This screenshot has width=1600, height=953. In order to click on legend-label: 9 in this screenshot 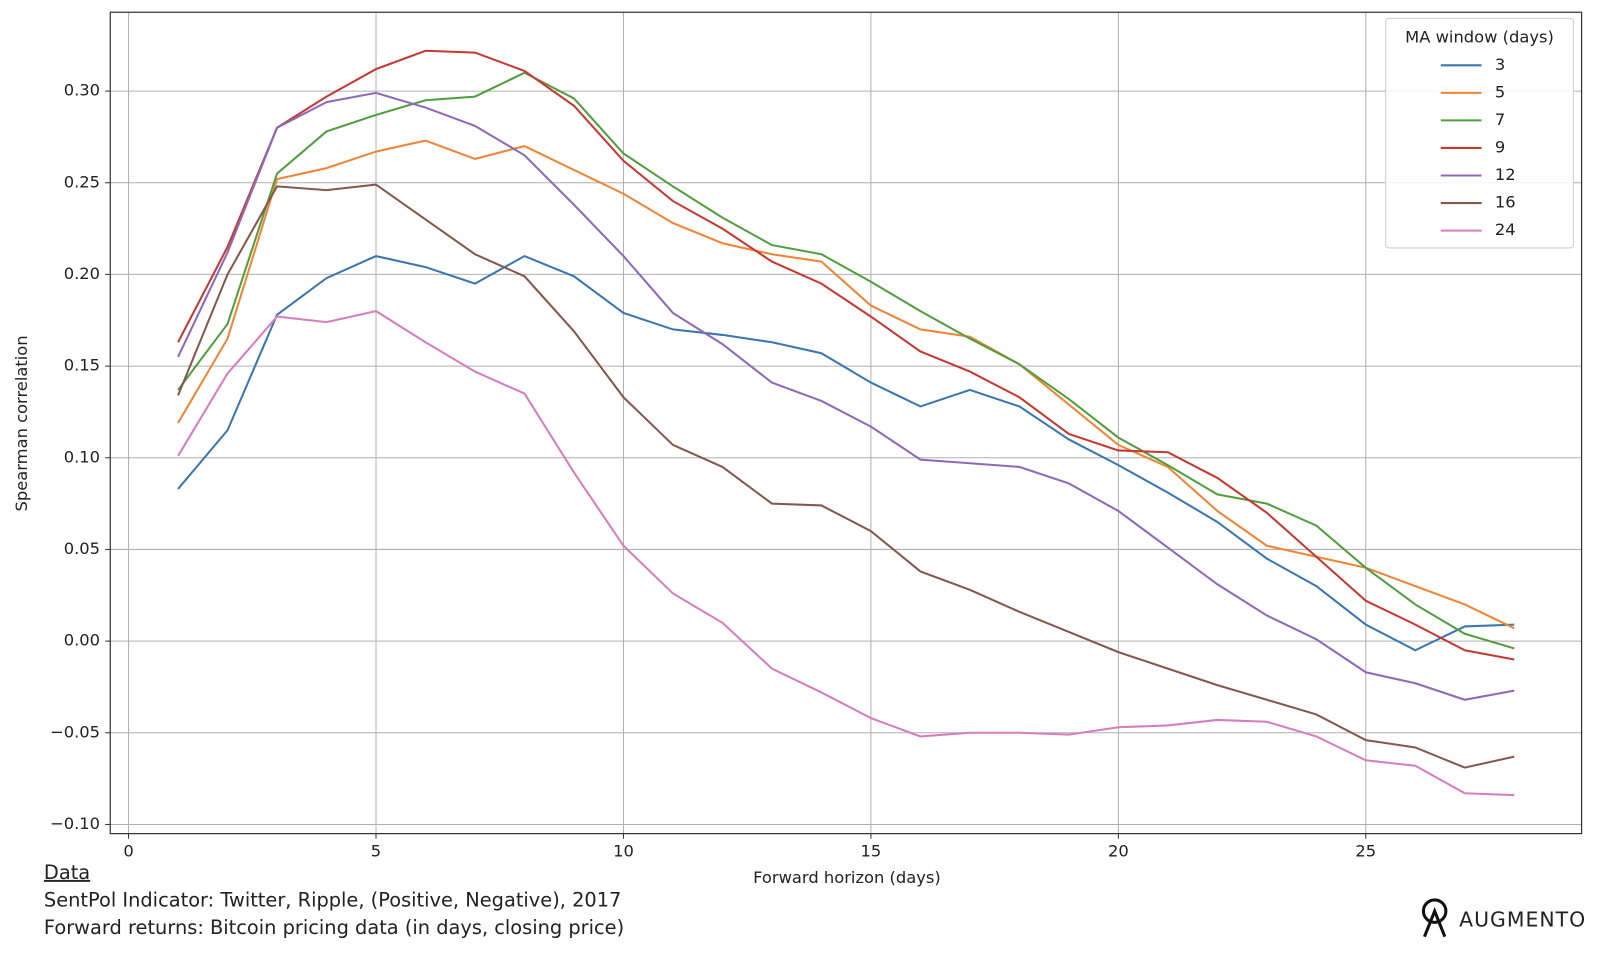, I will do `click(1500, 146)`.